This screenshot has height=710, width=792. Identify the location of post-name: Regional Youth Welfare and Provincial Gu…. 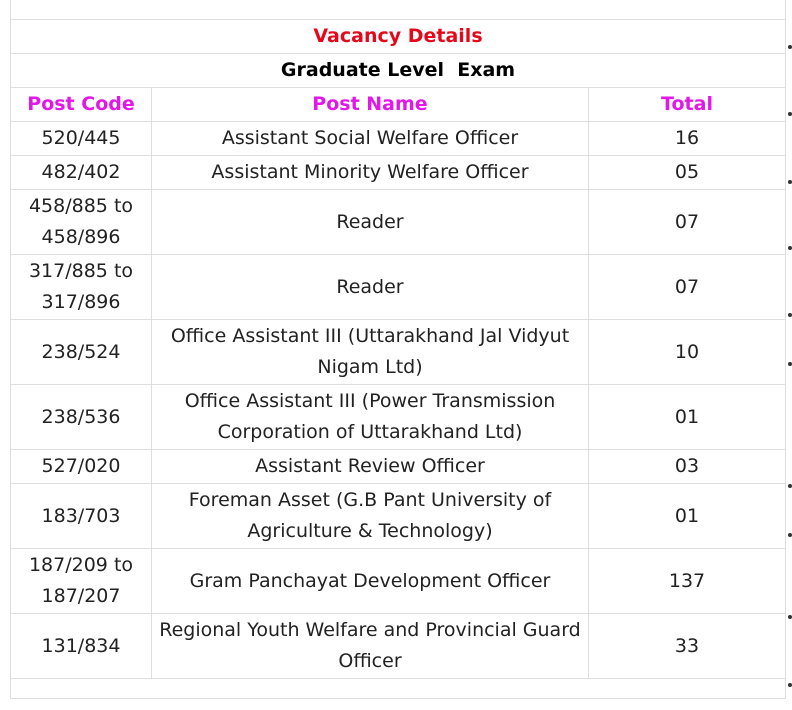
(370, 646).